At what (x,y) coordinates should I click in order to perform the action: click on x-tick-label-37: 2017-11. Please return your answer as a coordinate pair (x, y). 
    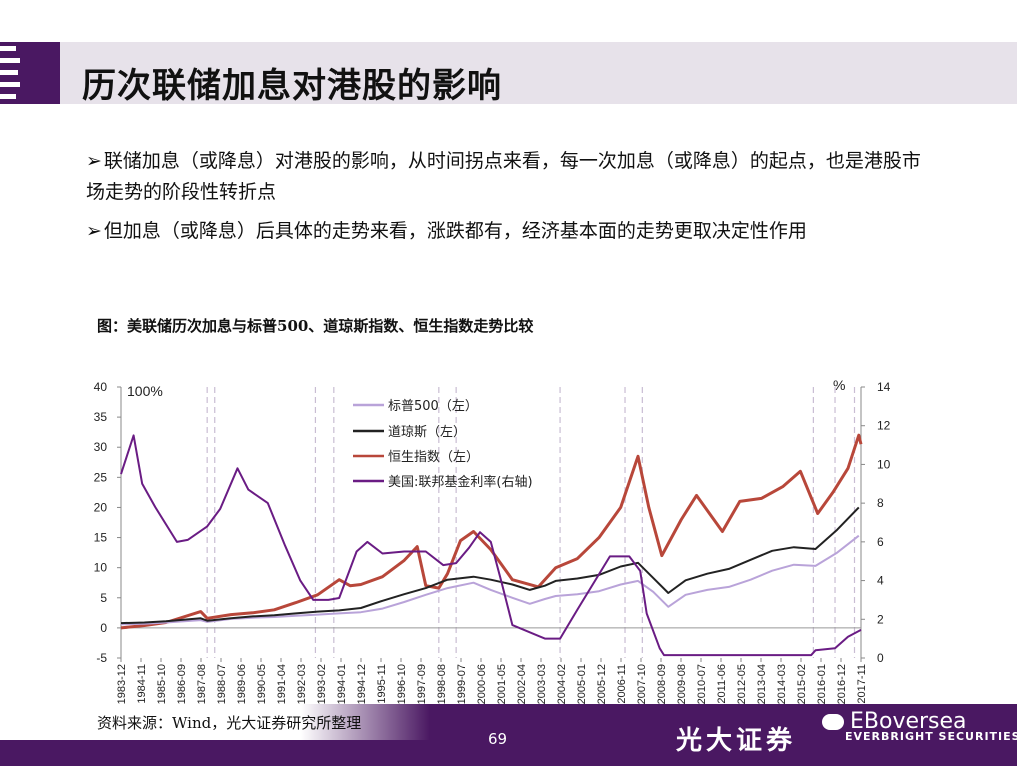
    Looking at the image, I should click on (862, 684).